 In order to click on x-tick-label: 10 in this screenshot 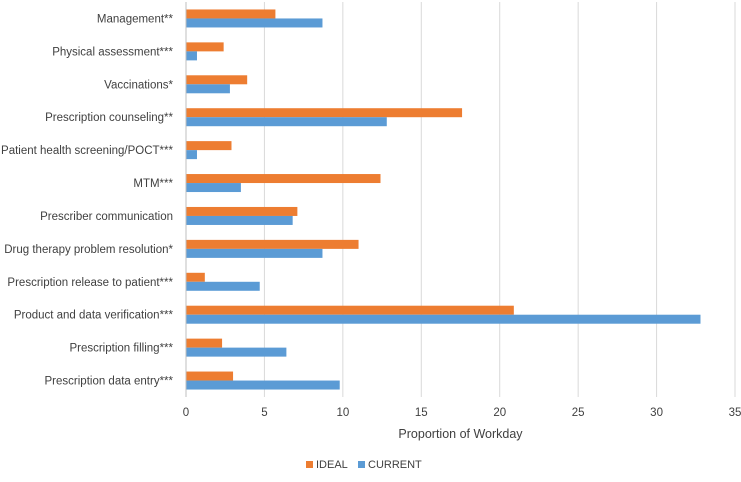, I will do `click(342, 413)`.